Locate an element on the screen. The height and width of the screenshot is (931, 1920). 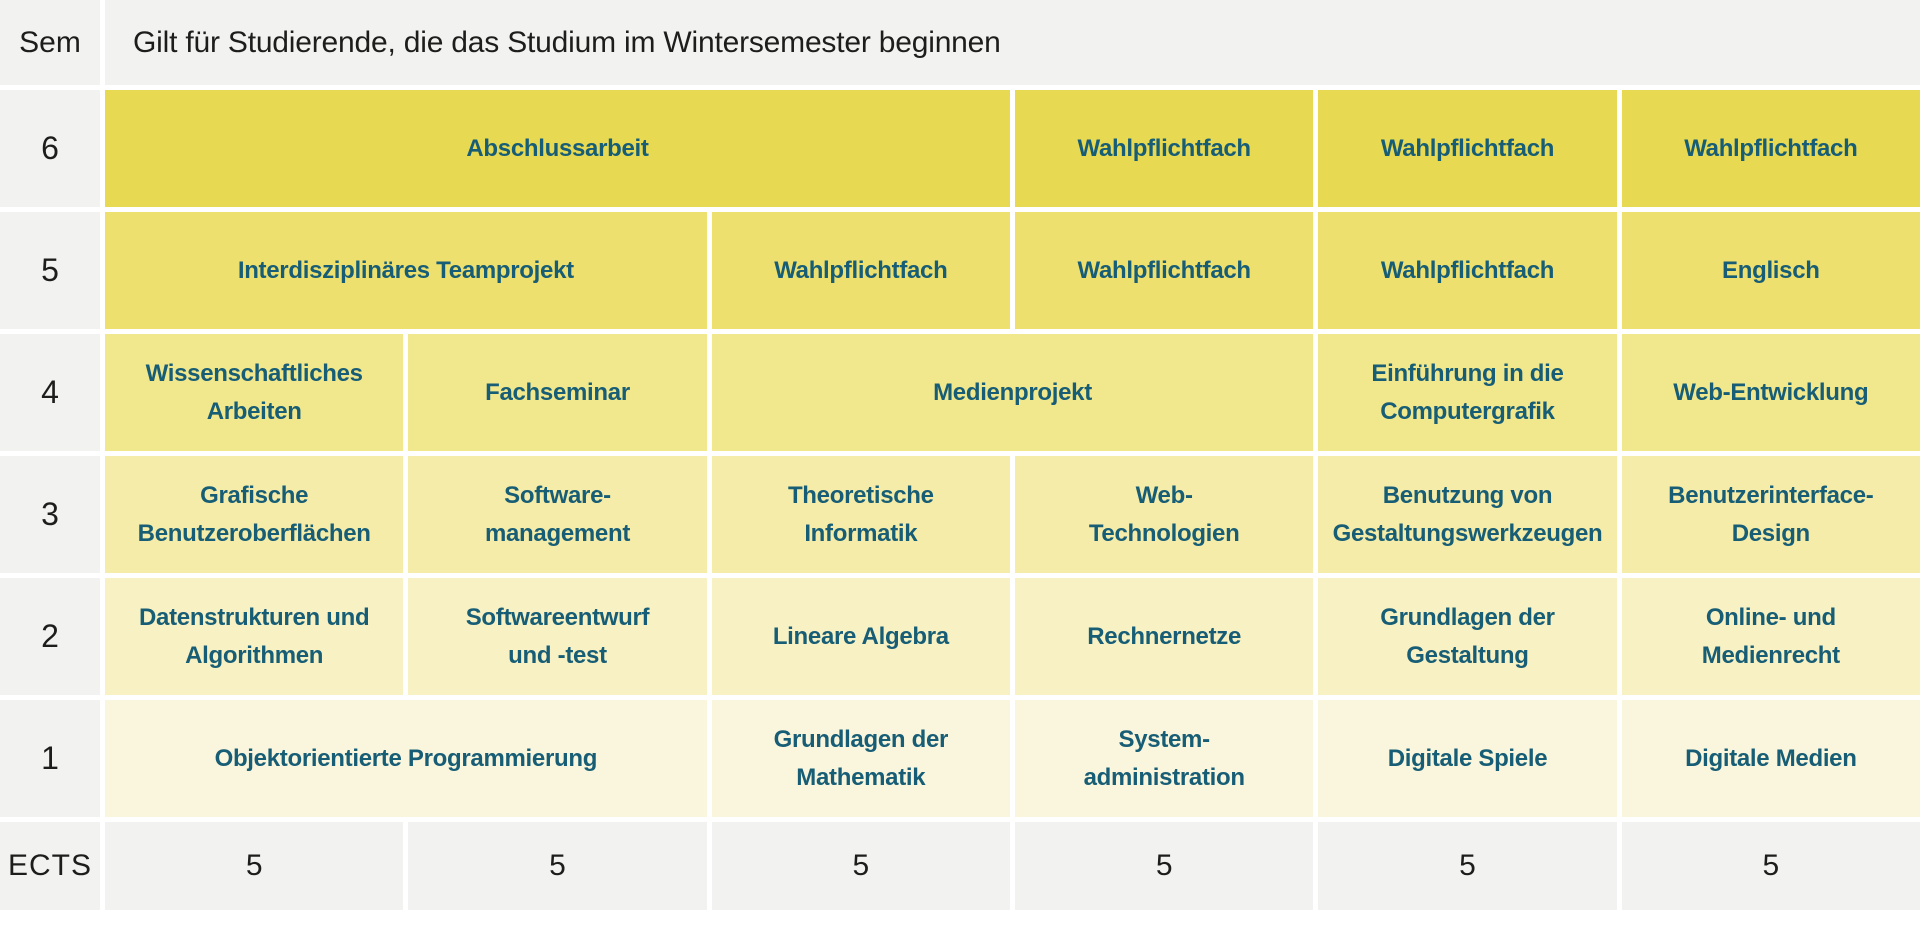
ects-row-label: ECTS is located at coordinates (50, 866).